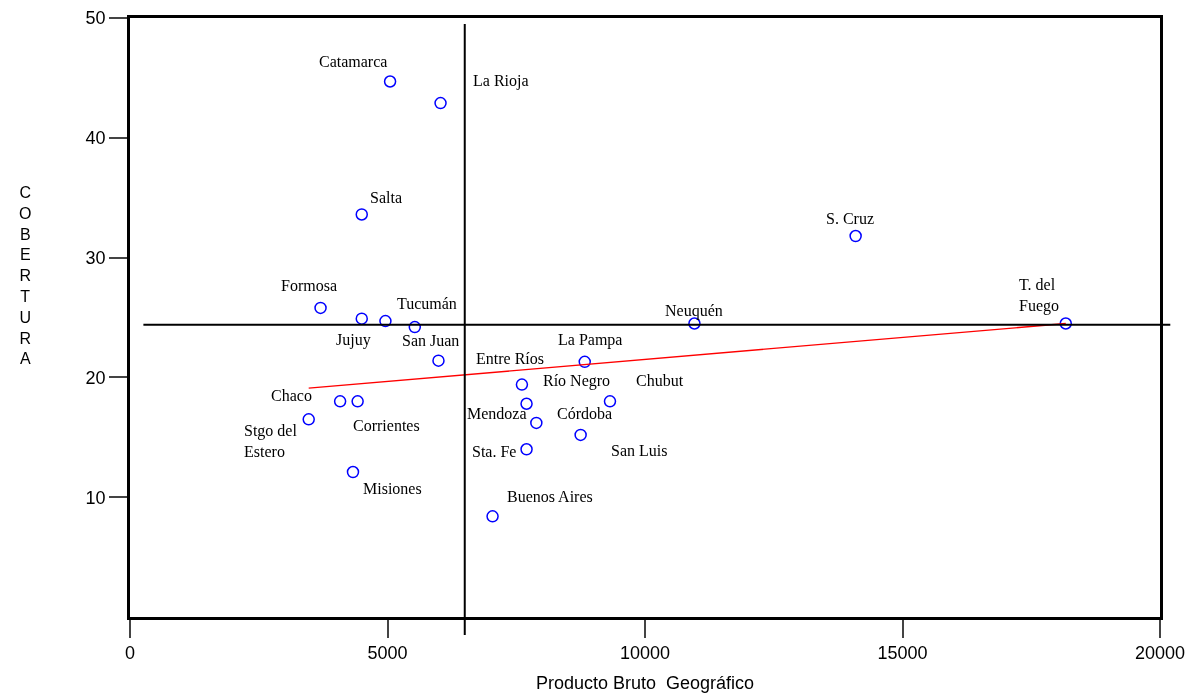 This screenshot has height=693, width=1190. What do you see at coordinates (386, 425) in the screenshot?
I see `annotation: Corrientes` at bounding box center [386, 425].